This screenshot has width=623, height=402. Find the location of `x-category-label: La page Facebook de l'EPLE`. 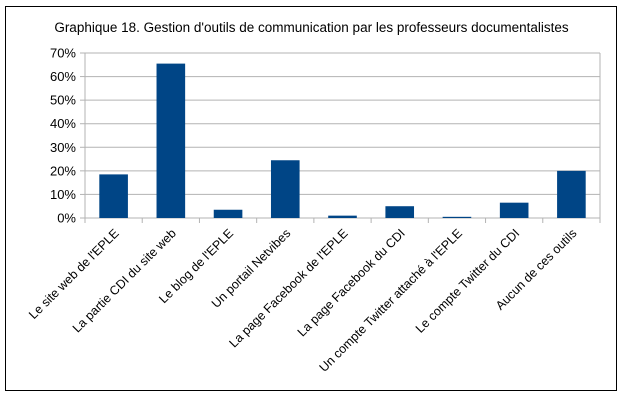

x-category-label: La page Facebook de l'EPLE is located at coordinates (289, 288).